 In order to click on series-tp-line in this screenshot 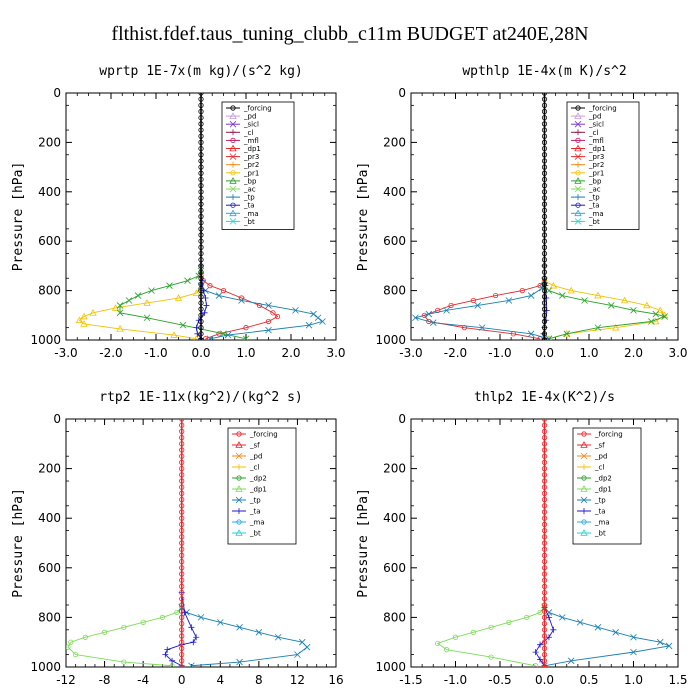, I will do `click(607, 637)`.